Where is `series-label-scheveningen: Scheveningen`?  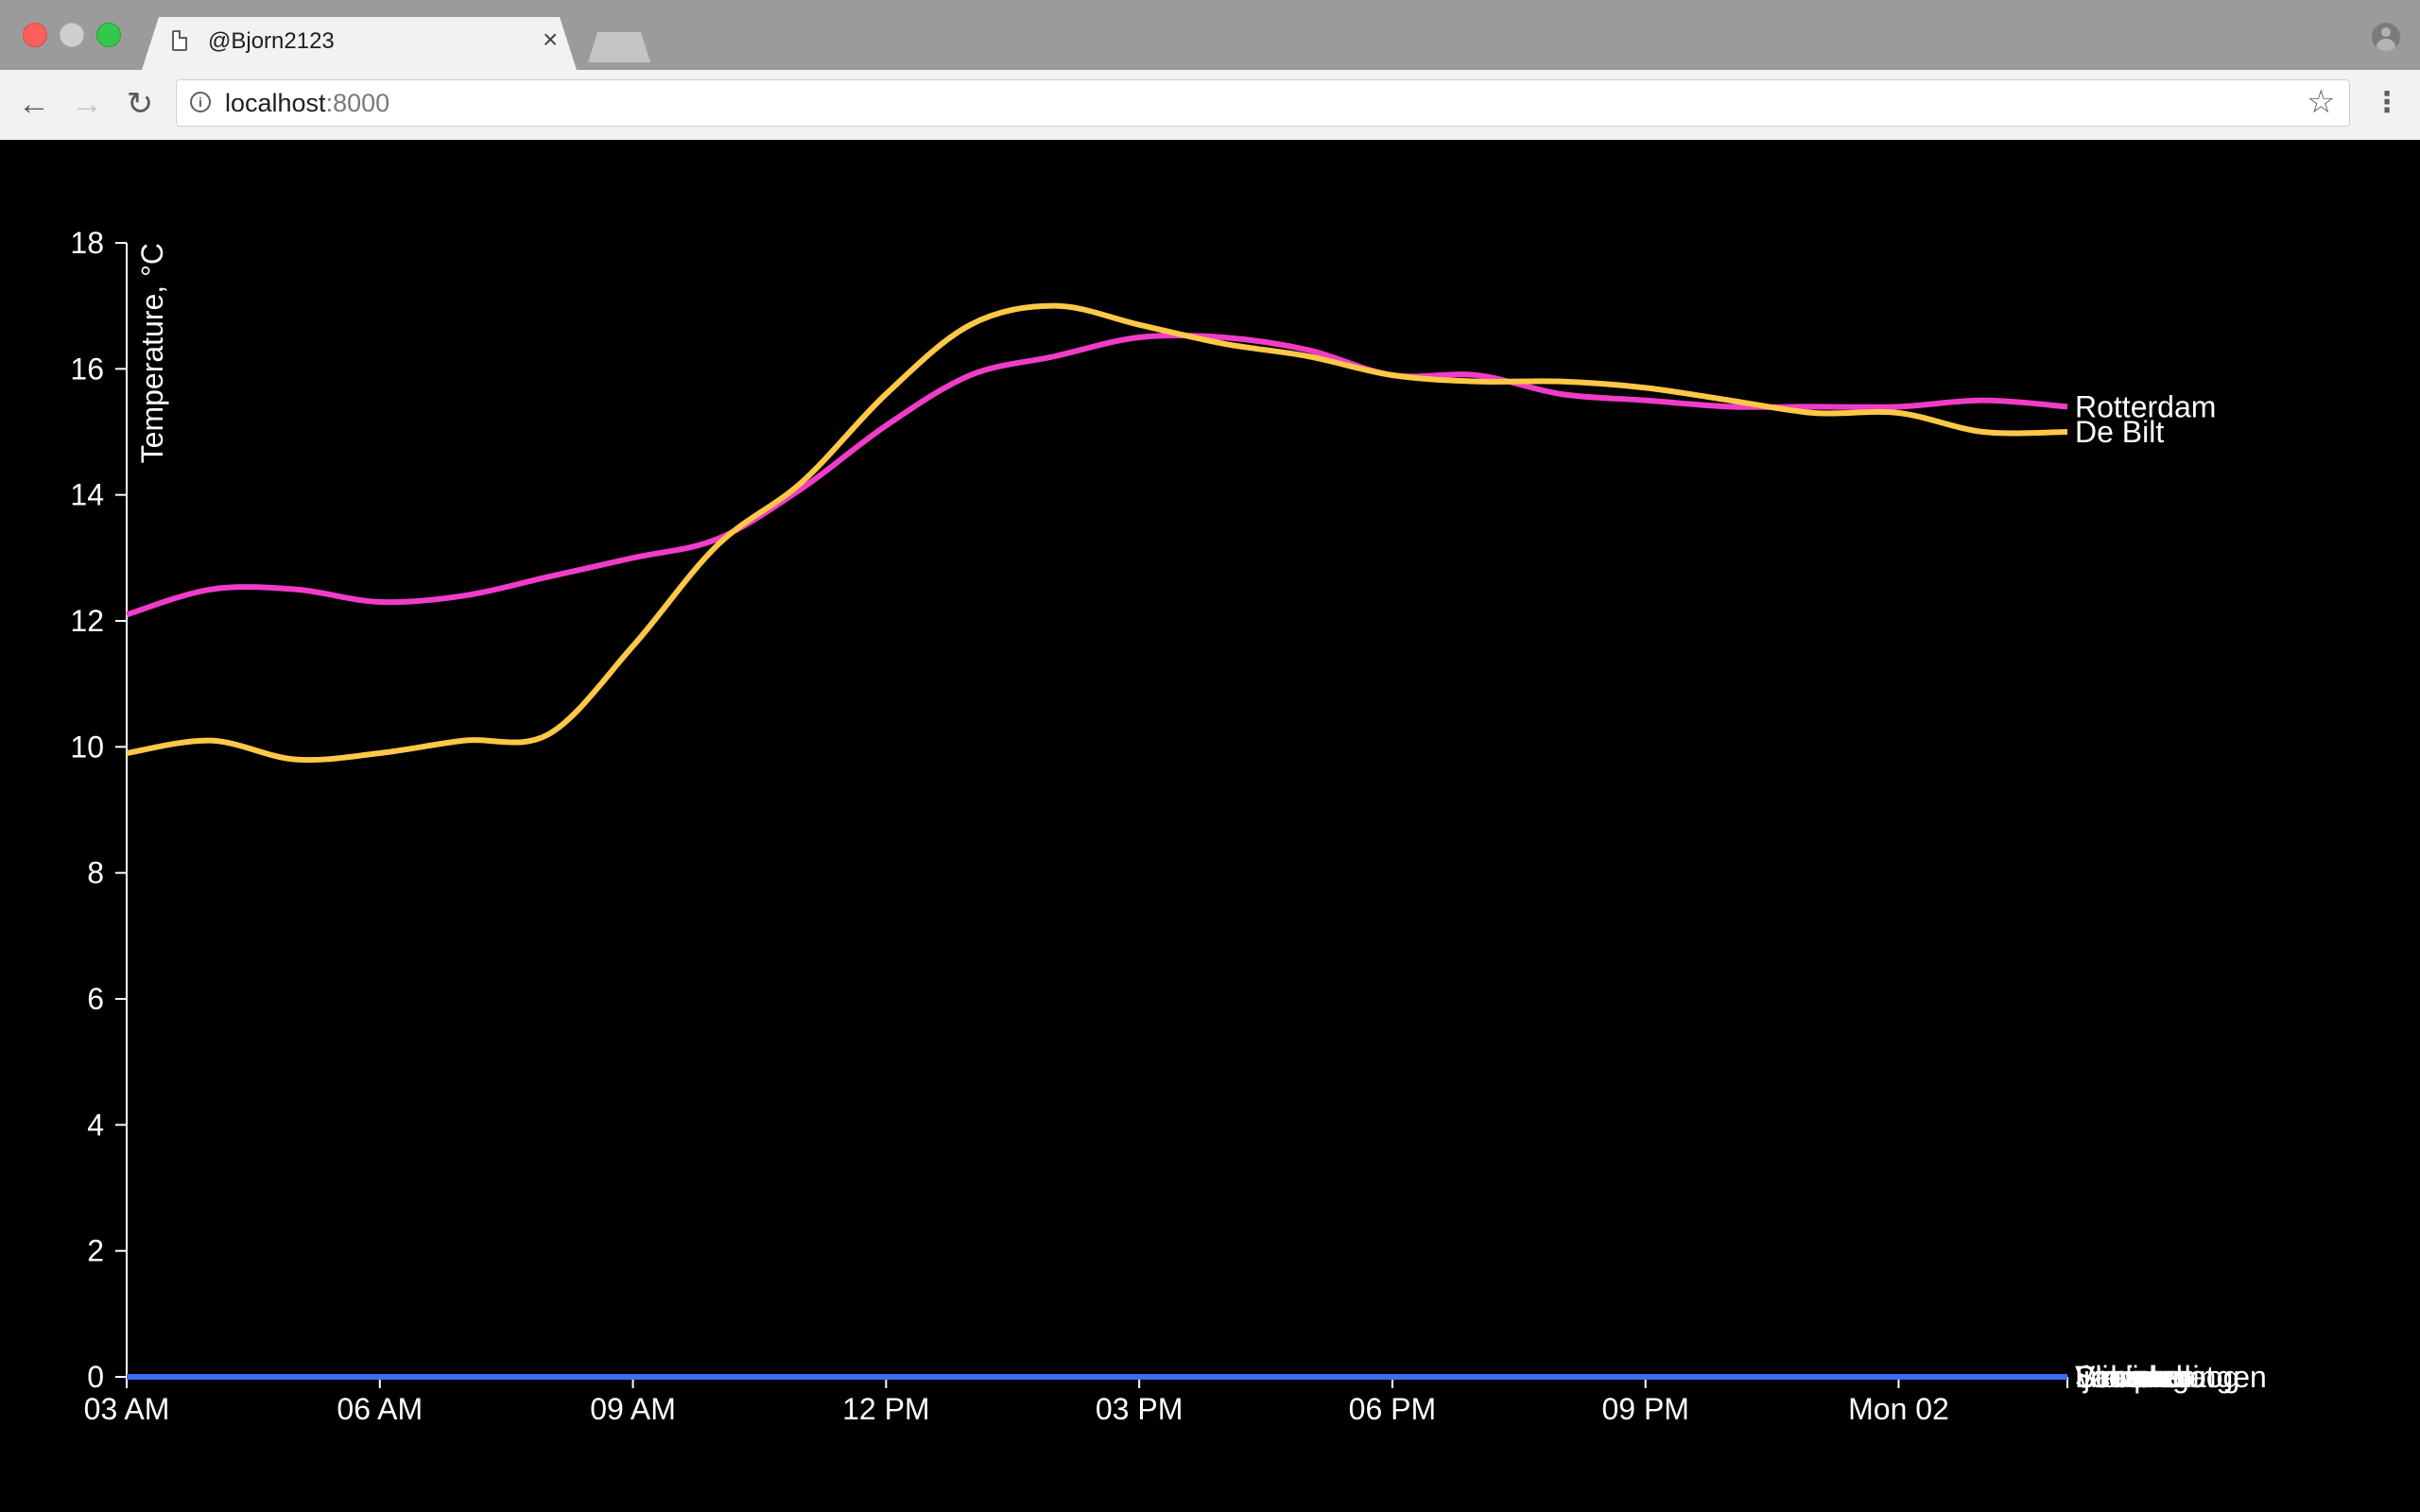
series-label-scheveningen: Scheveningen is located at coordinates (2171, 1377).